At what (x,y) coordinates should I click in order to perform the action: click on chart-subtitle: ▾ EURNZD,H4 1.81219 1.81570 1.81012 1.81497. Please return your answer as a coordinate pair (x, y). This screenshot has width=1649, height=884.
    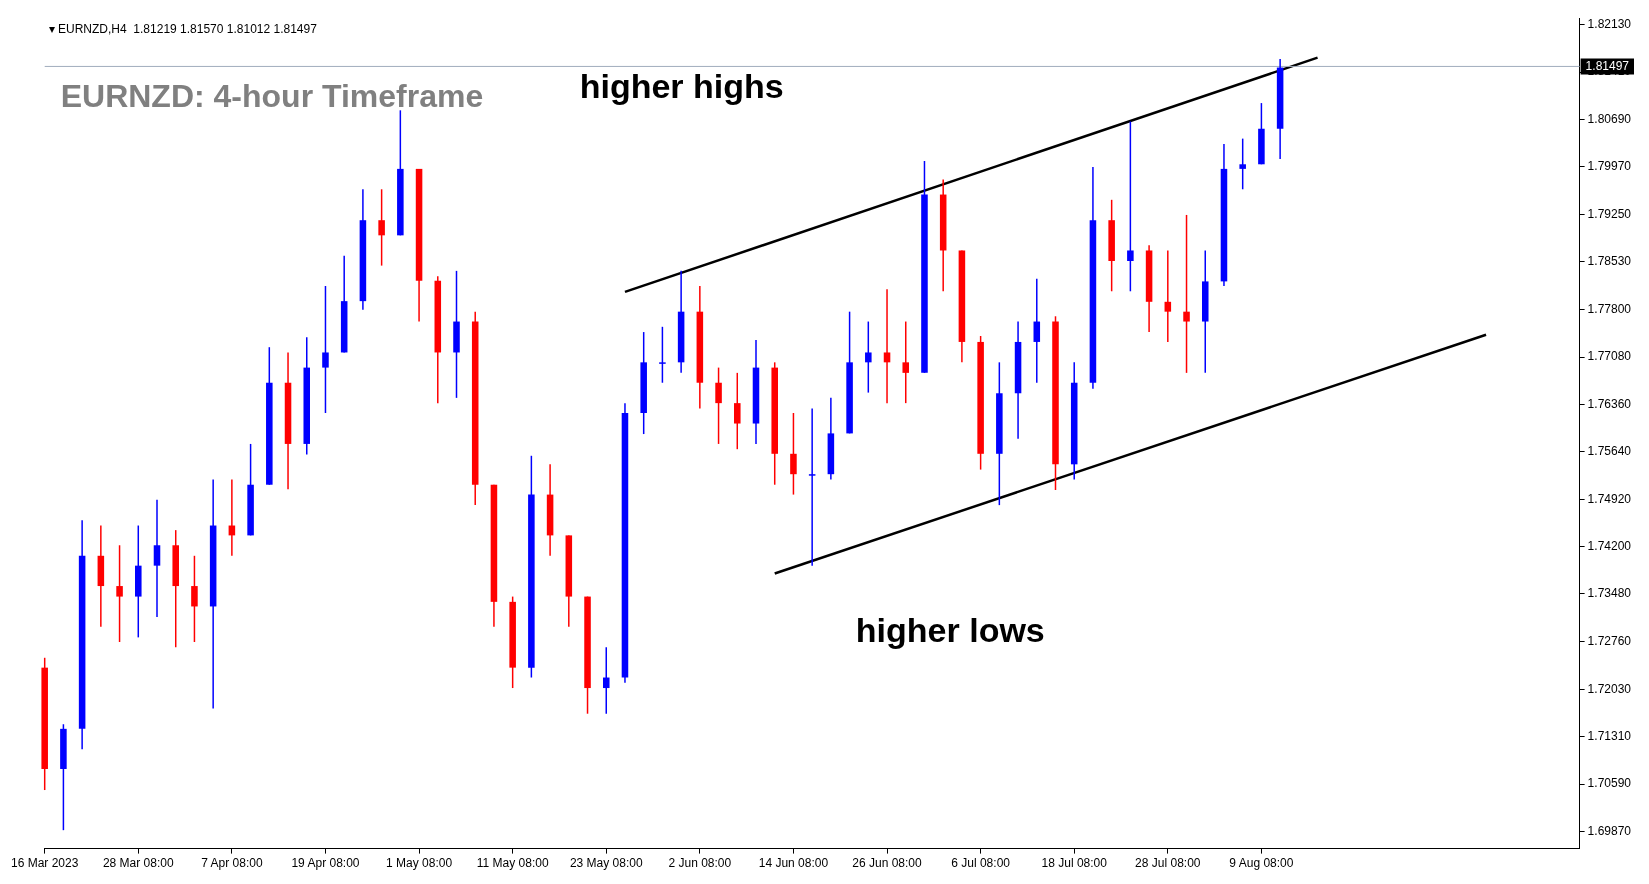
    Looking at the image, I should click on (183, 28).